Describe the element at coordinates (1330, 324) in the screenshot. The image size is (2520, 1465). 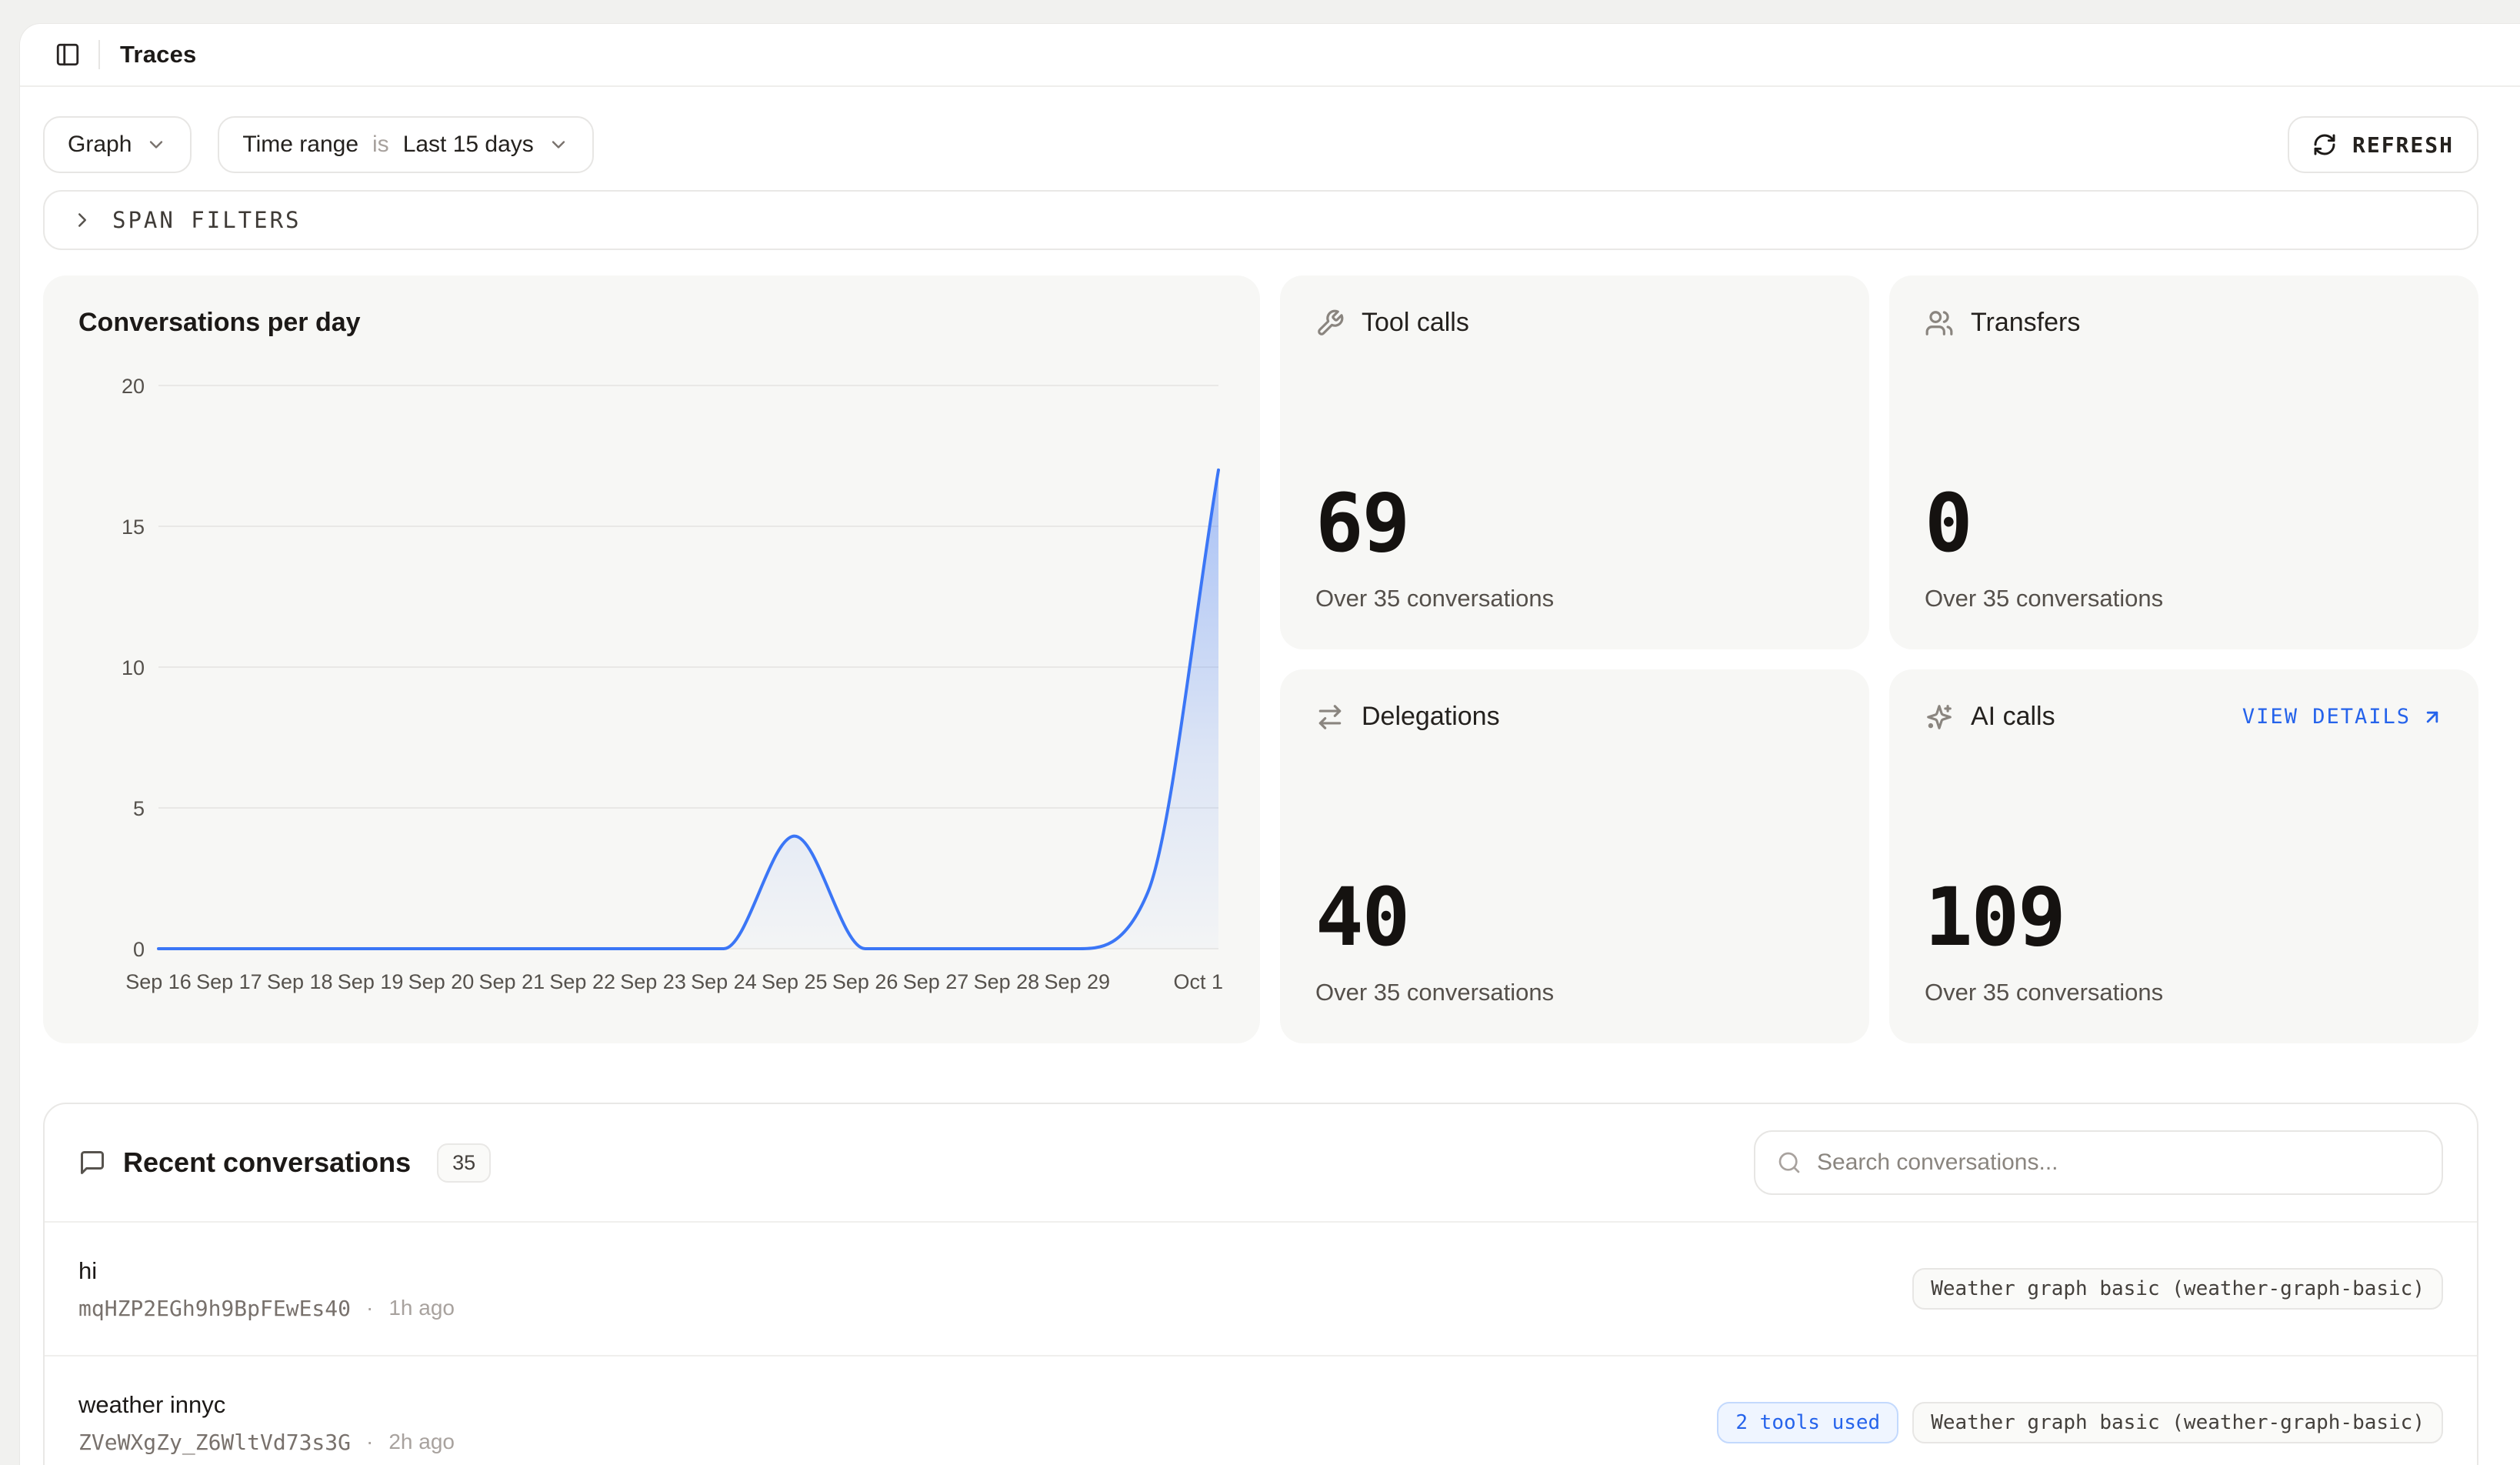
I see `wrench-icon` at that location.